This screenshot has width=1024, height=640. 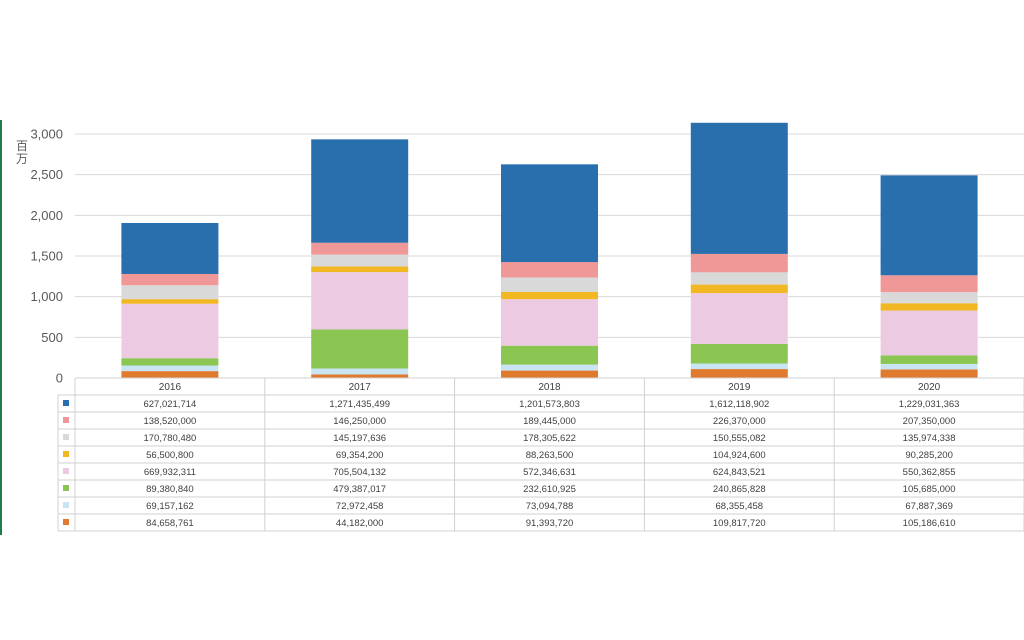 I want to click on window-edge, so click(x=1, y=327).